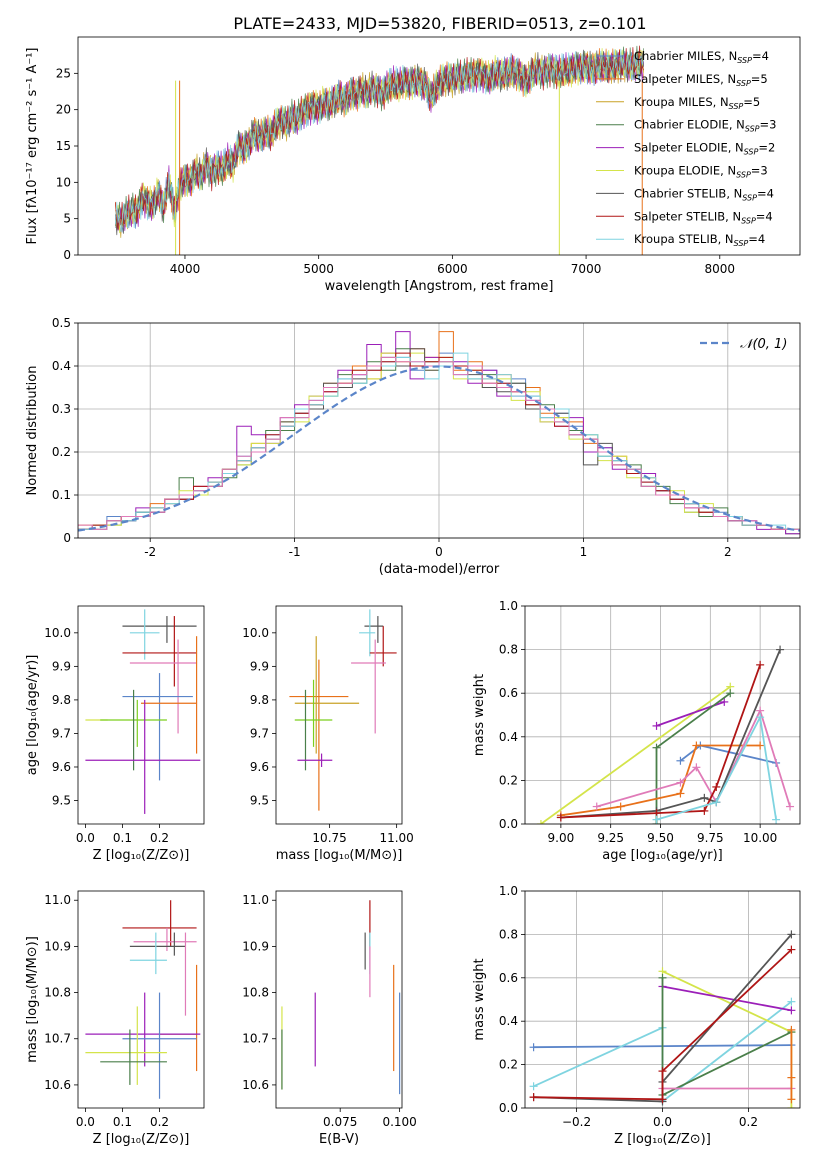 The image size is (819, 1170). I want to click on y-tick-label: 0, so click(67, 255).